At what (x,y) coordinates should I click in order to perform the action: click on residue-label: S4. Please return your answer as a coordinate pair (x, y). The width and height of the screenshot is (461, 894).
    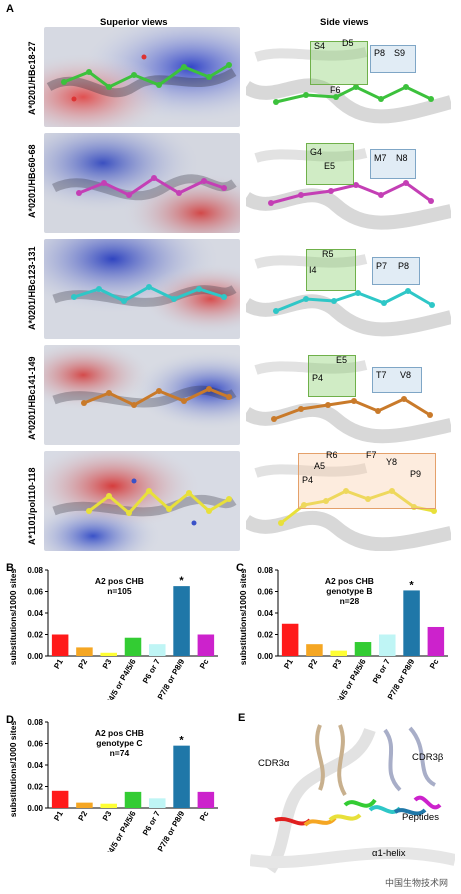
    Looking at the image, I should click on (320, 46).